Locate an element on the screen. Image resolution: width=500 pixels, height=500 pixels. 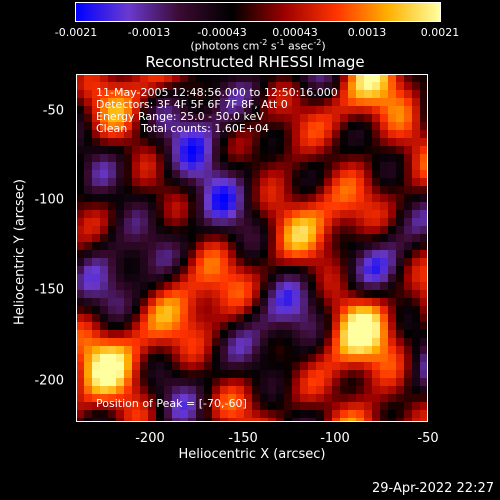
colorbar-tick: -0.00043 is located at coordinates (222, 32).